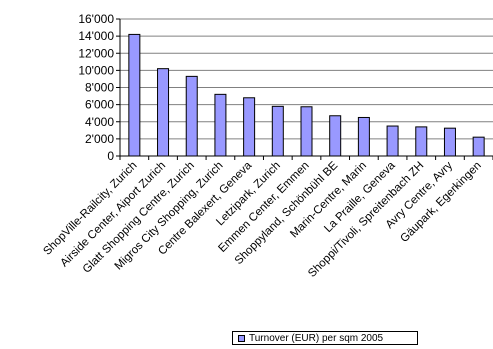 Image resolution: width=493 pixels, height=349 pixels. What do you see at coordinates (96, 19) in the screenshot?
I see `y-tick-label: 16'000` at bounding box center [96, 19].